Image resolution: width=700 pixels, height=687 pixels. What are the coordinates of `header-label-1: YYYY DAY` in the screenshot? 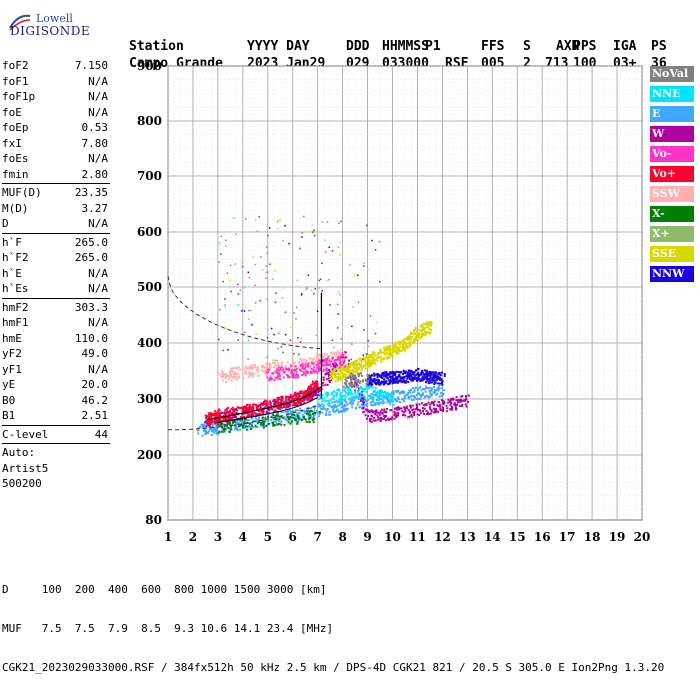 It's located at (278, 46).